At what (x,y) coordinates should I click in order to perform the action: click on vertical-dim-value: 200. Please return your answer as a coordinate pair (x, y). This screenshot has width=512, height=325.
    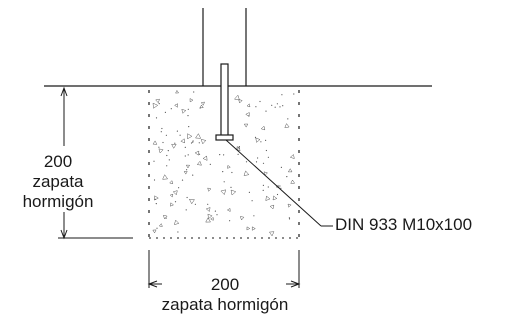
    Looking at the image, I should click on (58, 161).